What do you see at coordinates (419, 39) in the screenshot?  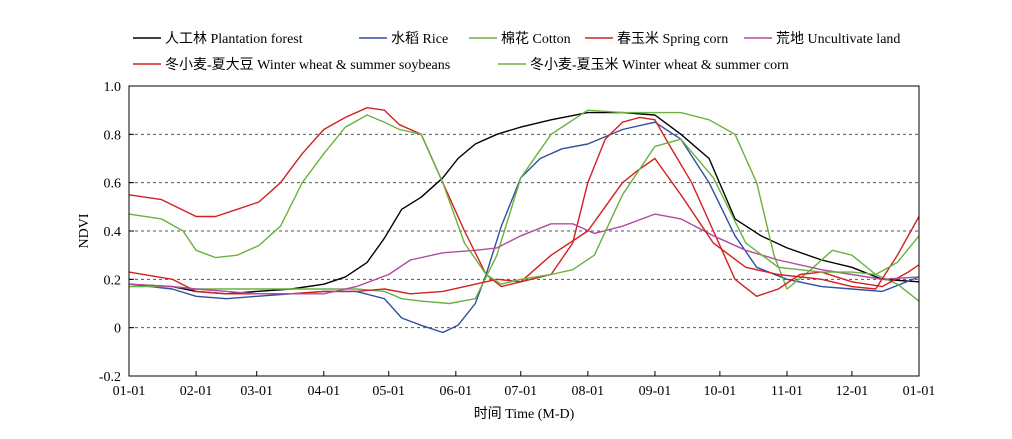 I see `legend-label: 水稻 Rice` at bounding box center [419, 39].